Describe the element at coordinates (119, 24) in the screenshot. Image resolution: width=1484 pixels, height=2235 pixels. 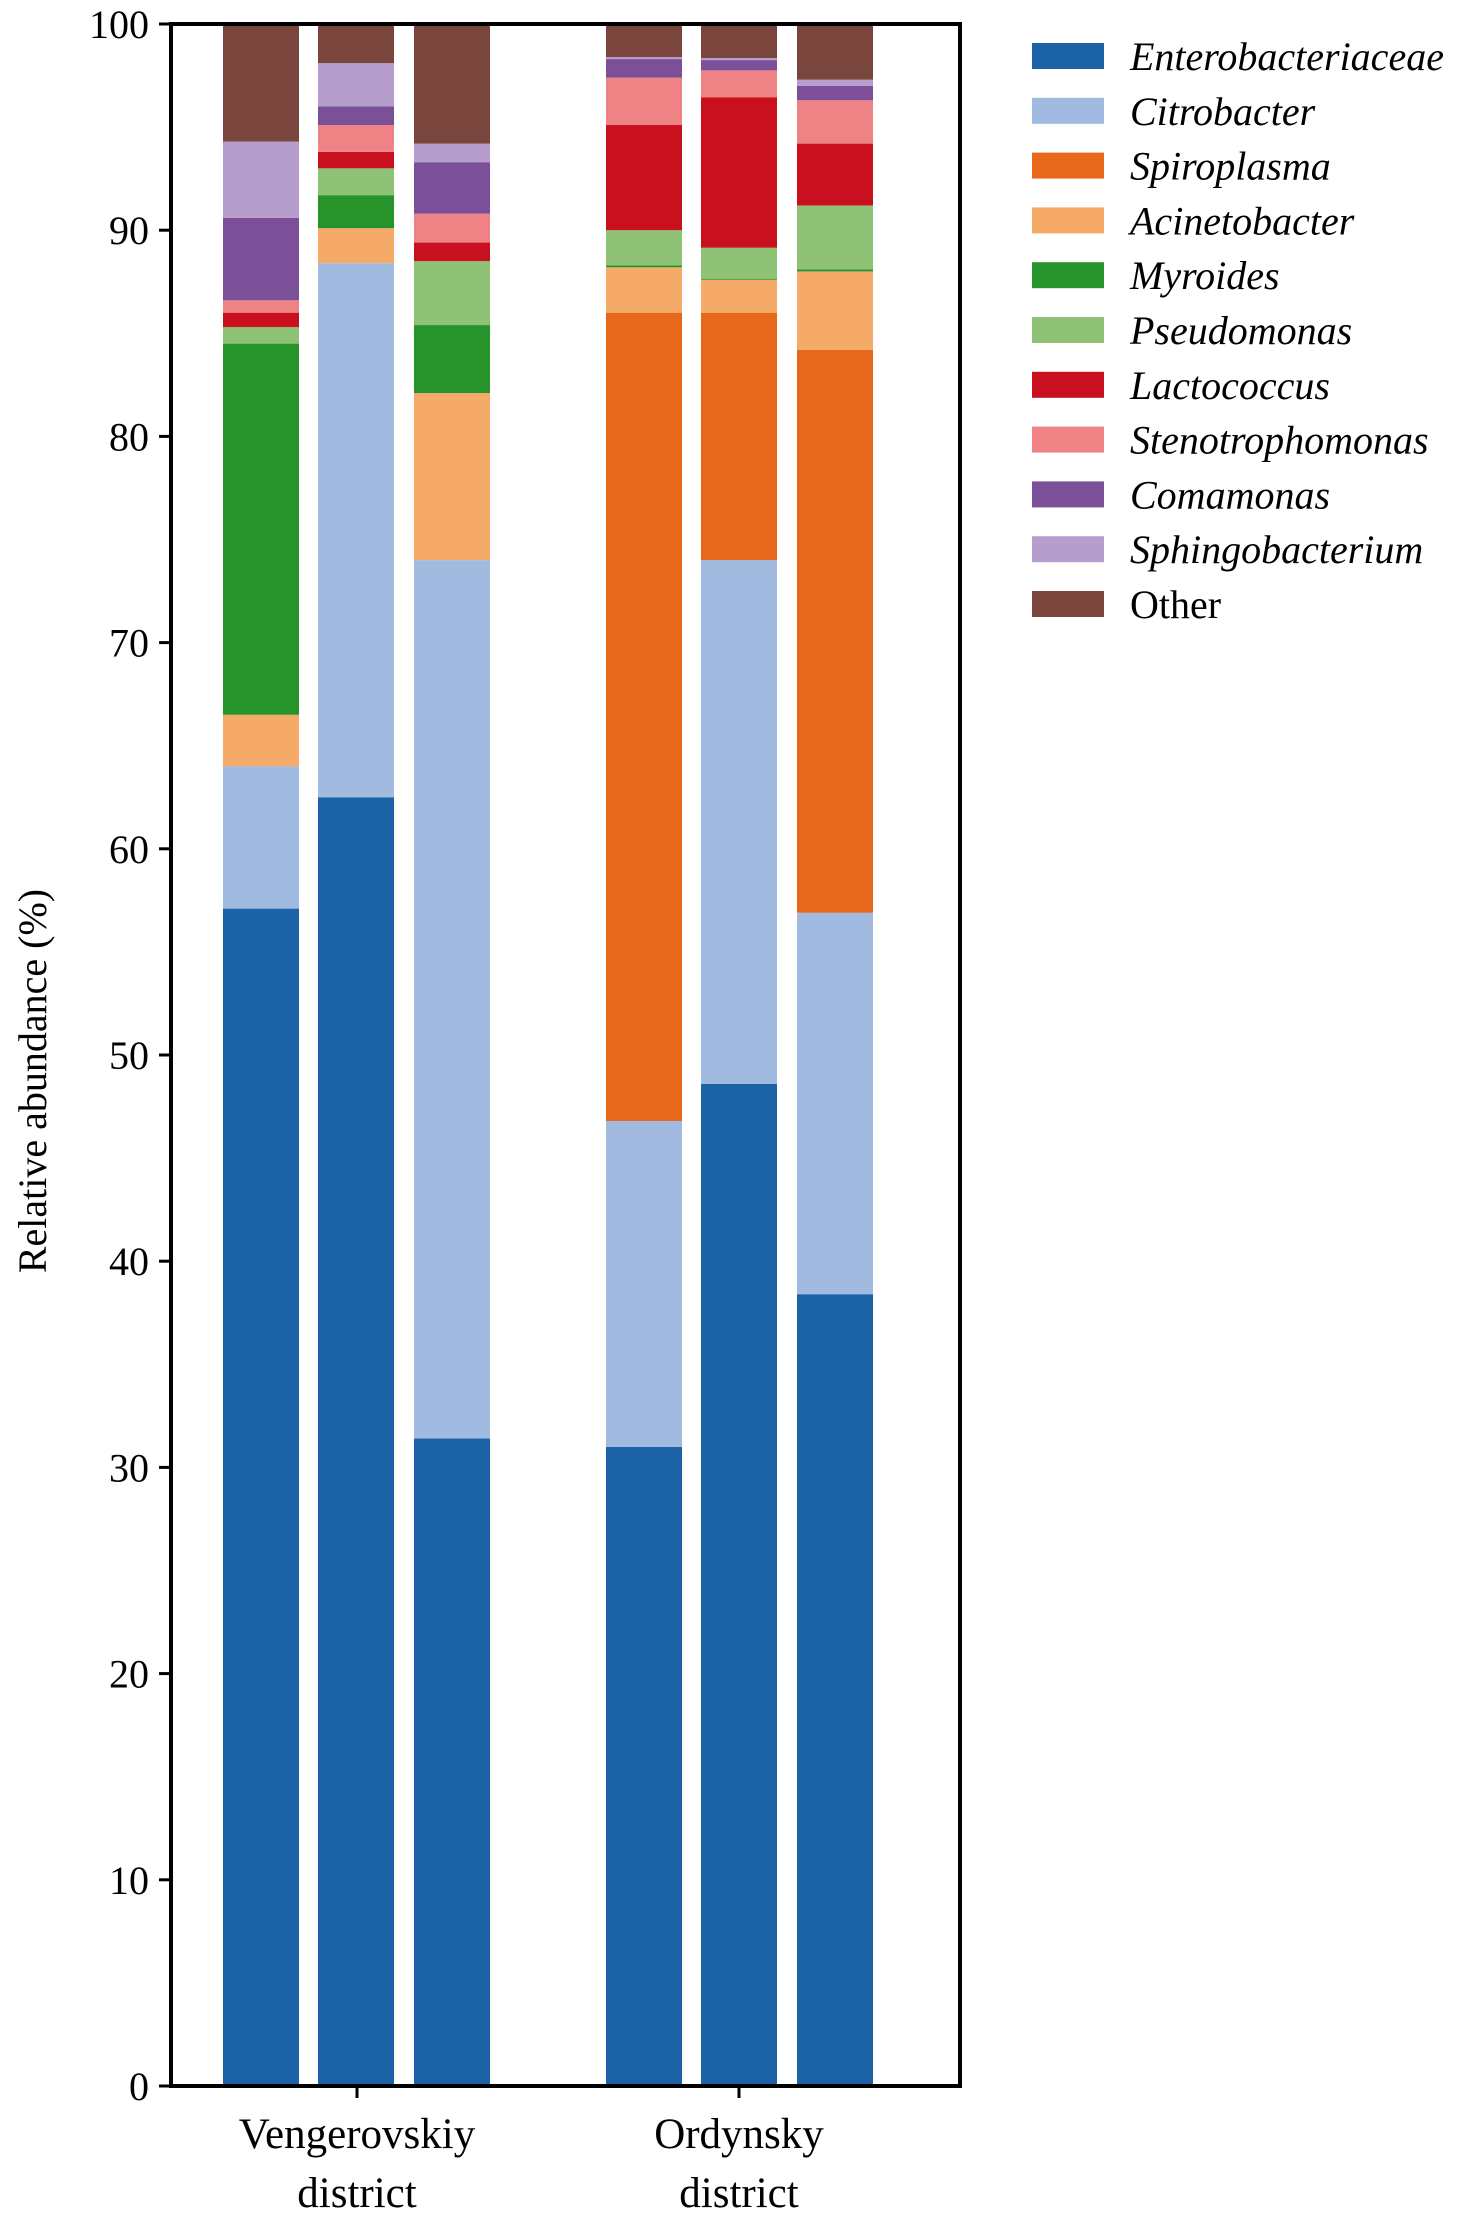
I see `y-tick-label: 100` at that location.